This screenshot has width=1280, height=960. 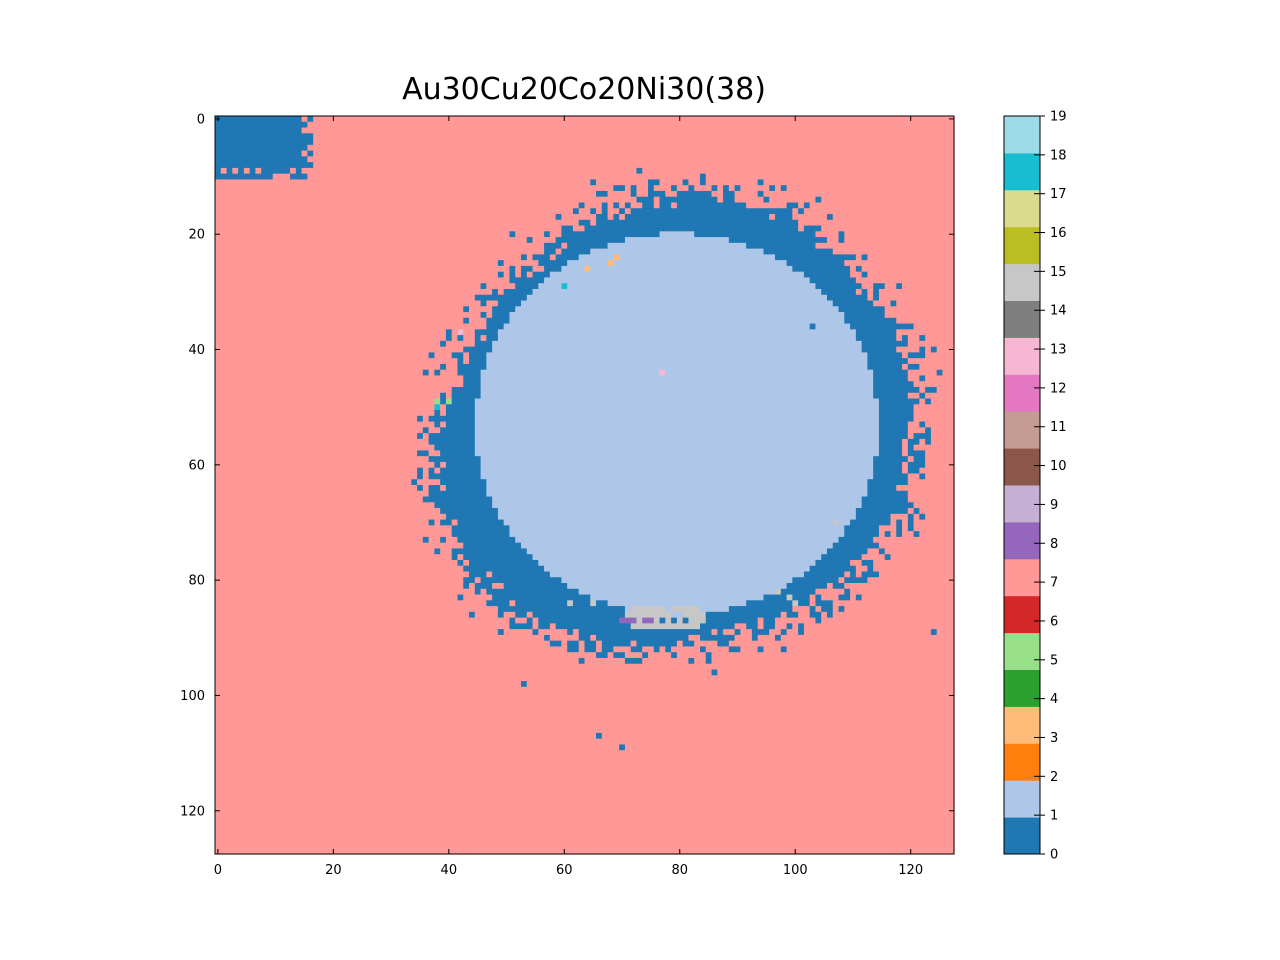 I want to click on colorbar-tick-label: 10, so click(x=1058, y=466).